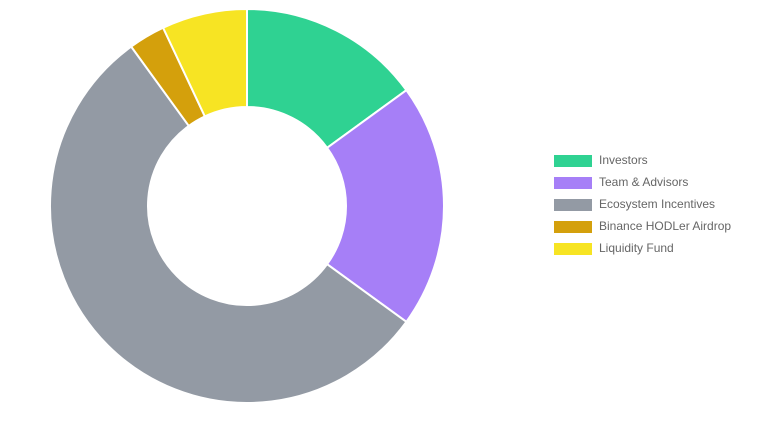 This screenshot has width=778, height=425. What do you see at coordinates (636, 248) in the screenshot?
I see `legend-label: Liquidity Fund` at bounding box center [636, 248].